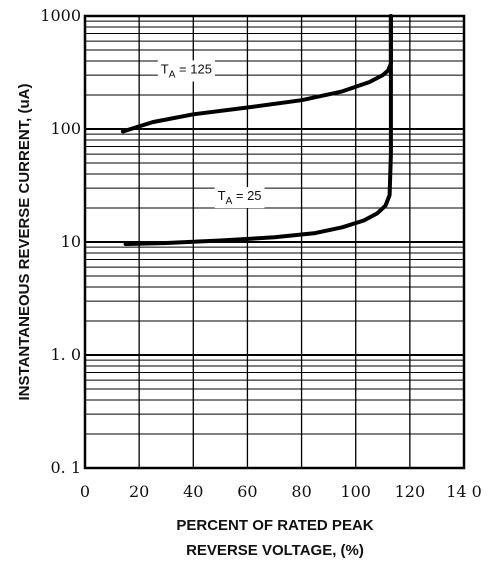  What do you see at coordinates (193, 491) in the screenshot?
I see `x-tick-label: 40` at bounding box center [193, 491].